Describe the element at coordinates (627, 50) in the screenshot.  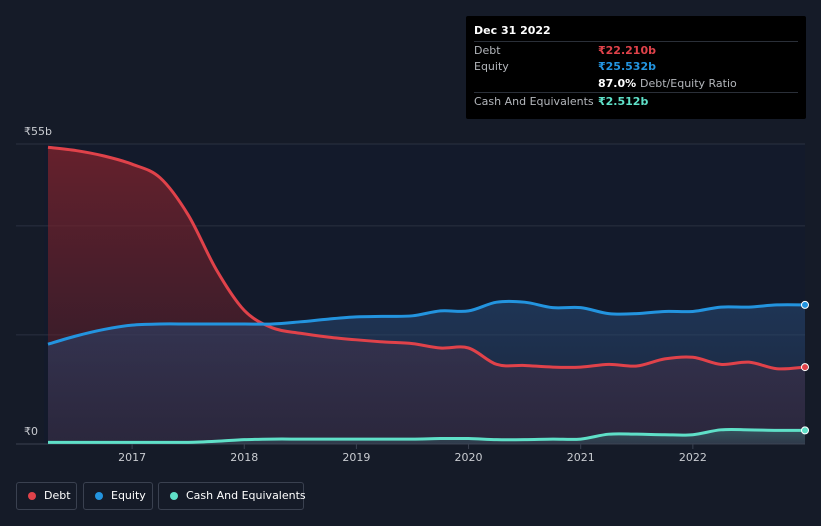
I see `tooltip-debt-value: ₹22.210b` at that location.